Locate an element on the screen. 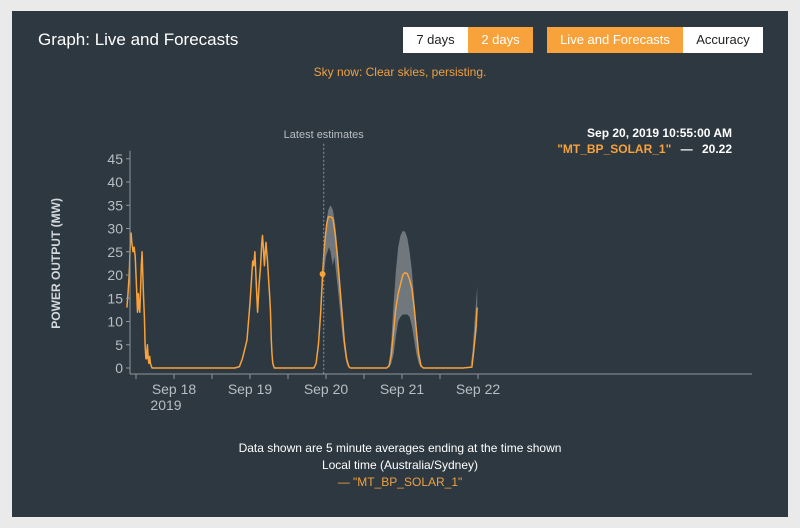 The height and width of the screenshot is (528, 800). footer-timezone-note: Local time (Australia/Sydney) is located at coordinates (400, 465).